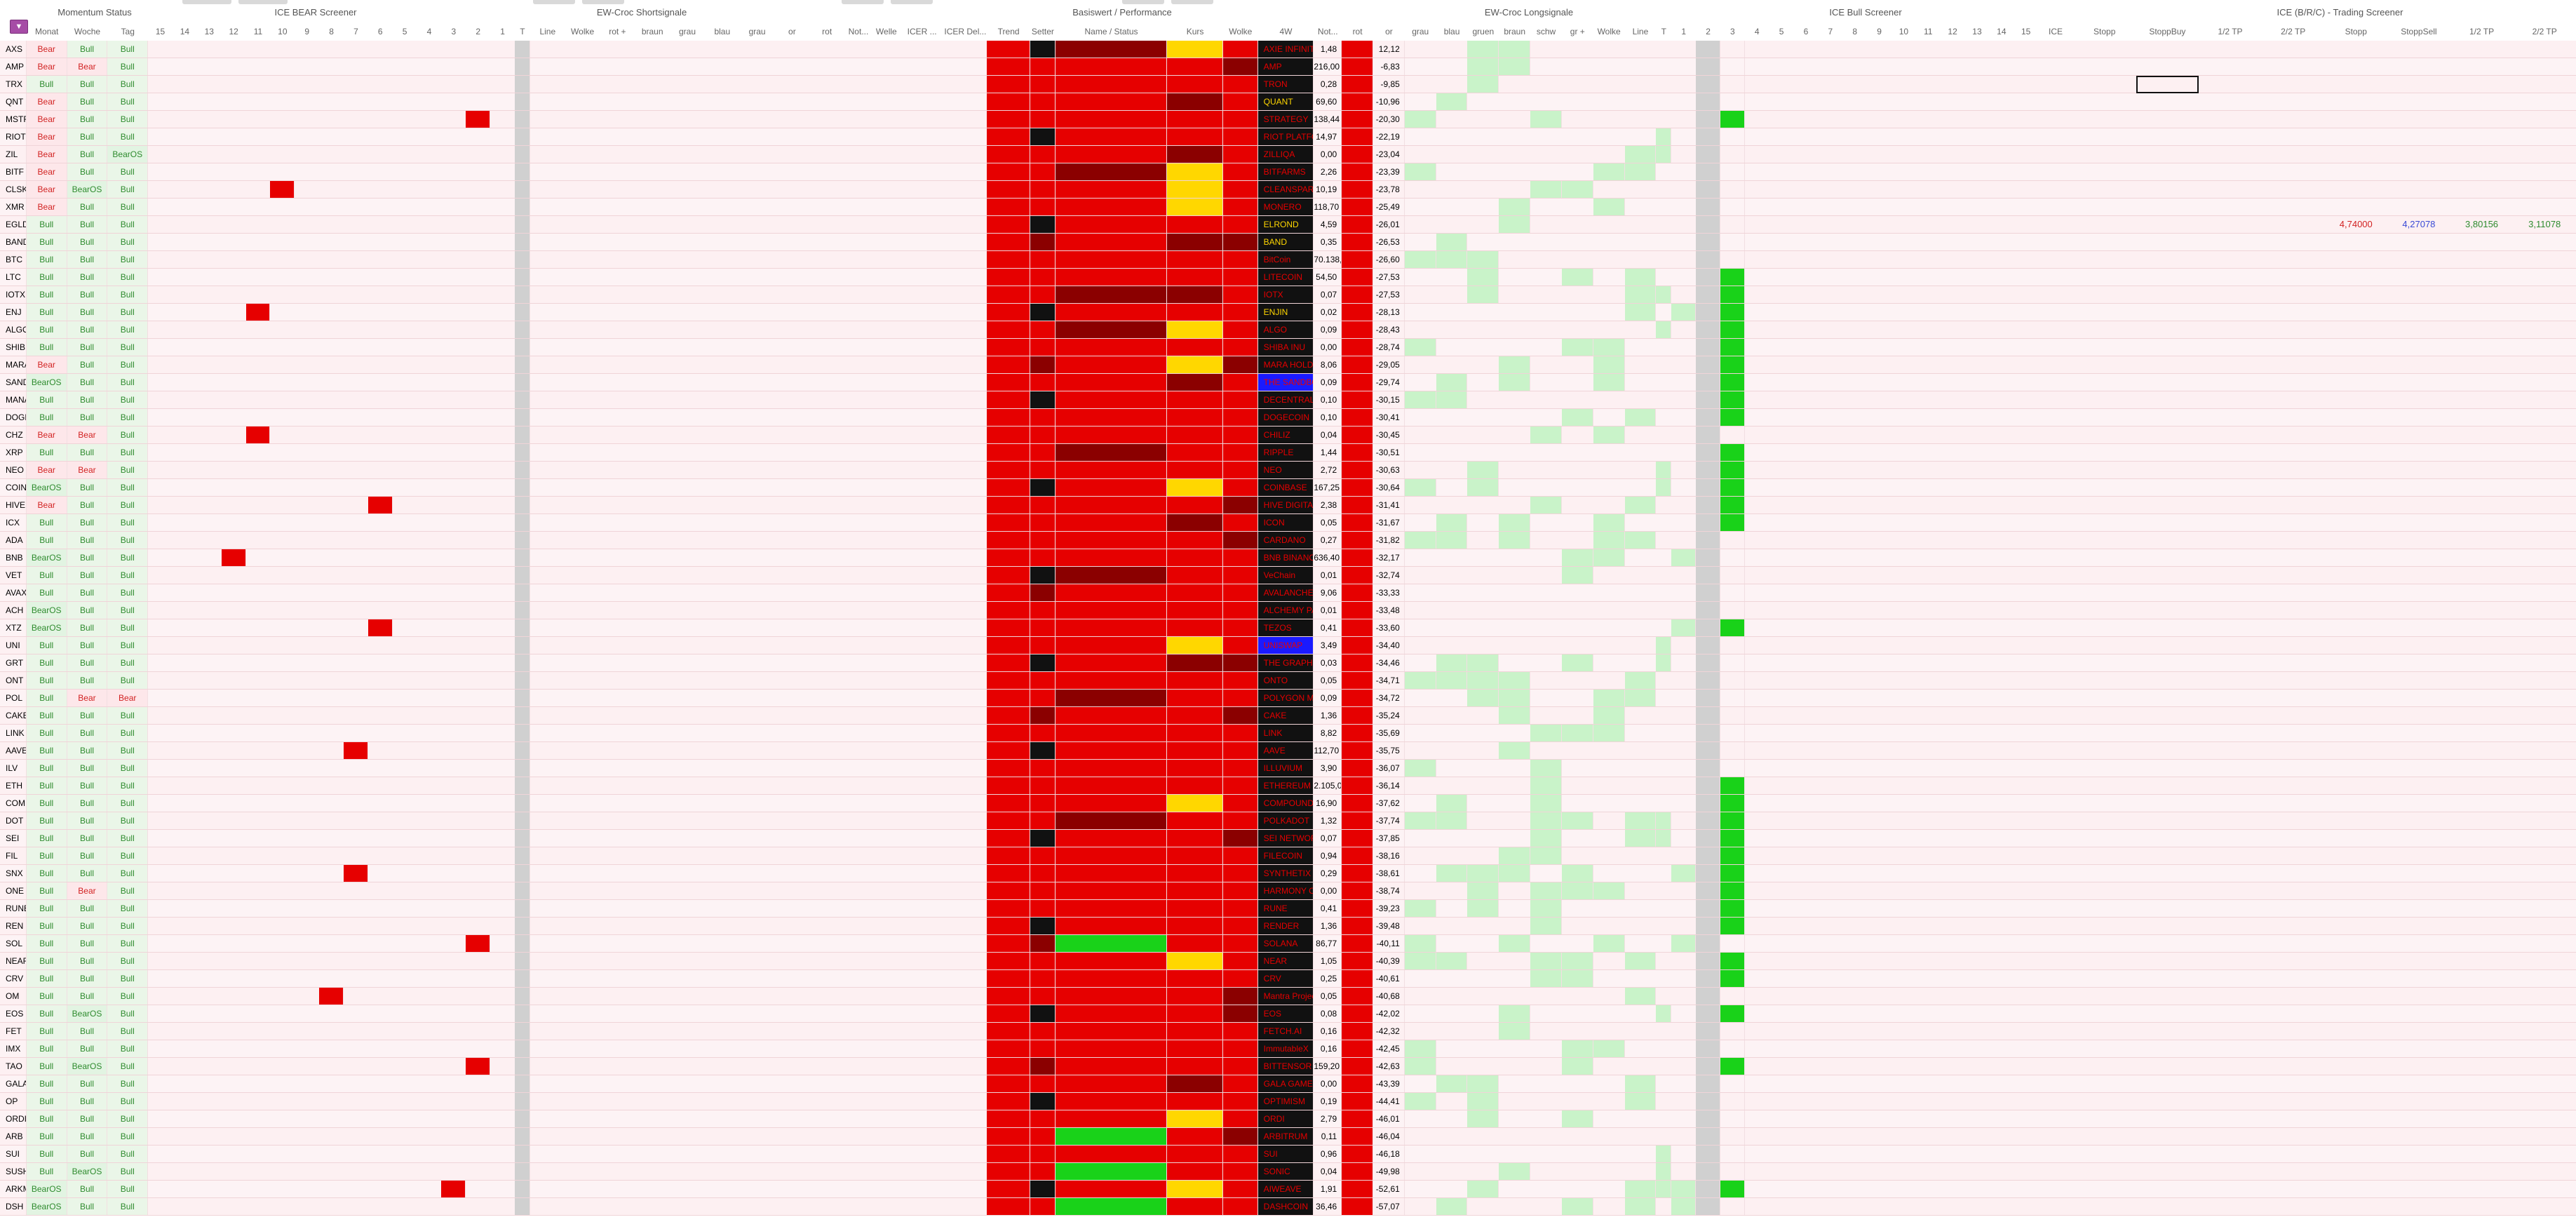 Image resolution: width=2576 pixels, height=1229 pixels. I want to click on table-row: SUI Bull Bull Bull SUI 0,96 -46,18, so click(1288, 1154).